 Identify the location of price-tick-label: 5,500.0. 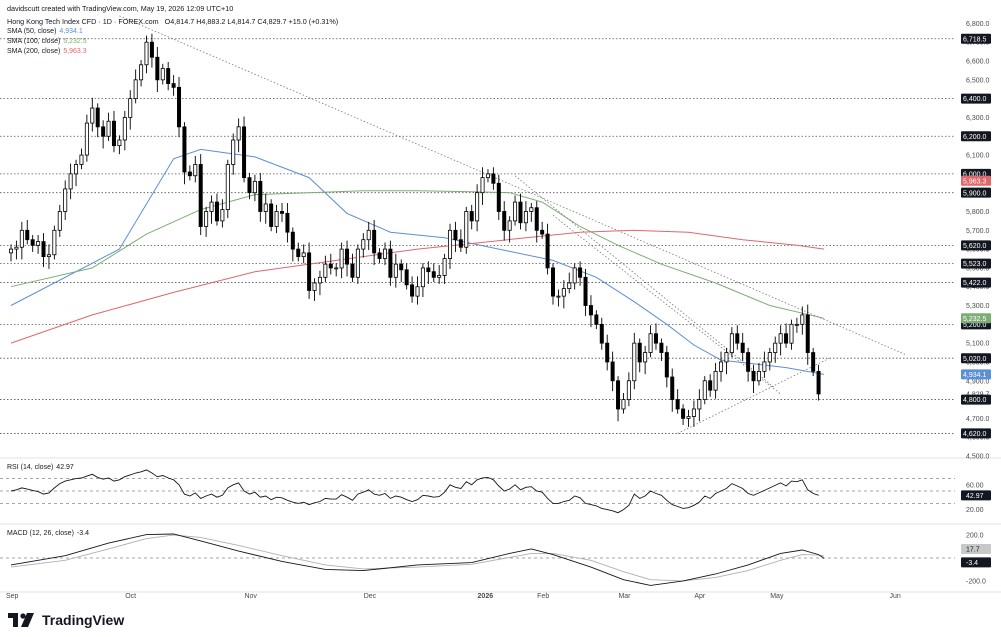
(977, 268).